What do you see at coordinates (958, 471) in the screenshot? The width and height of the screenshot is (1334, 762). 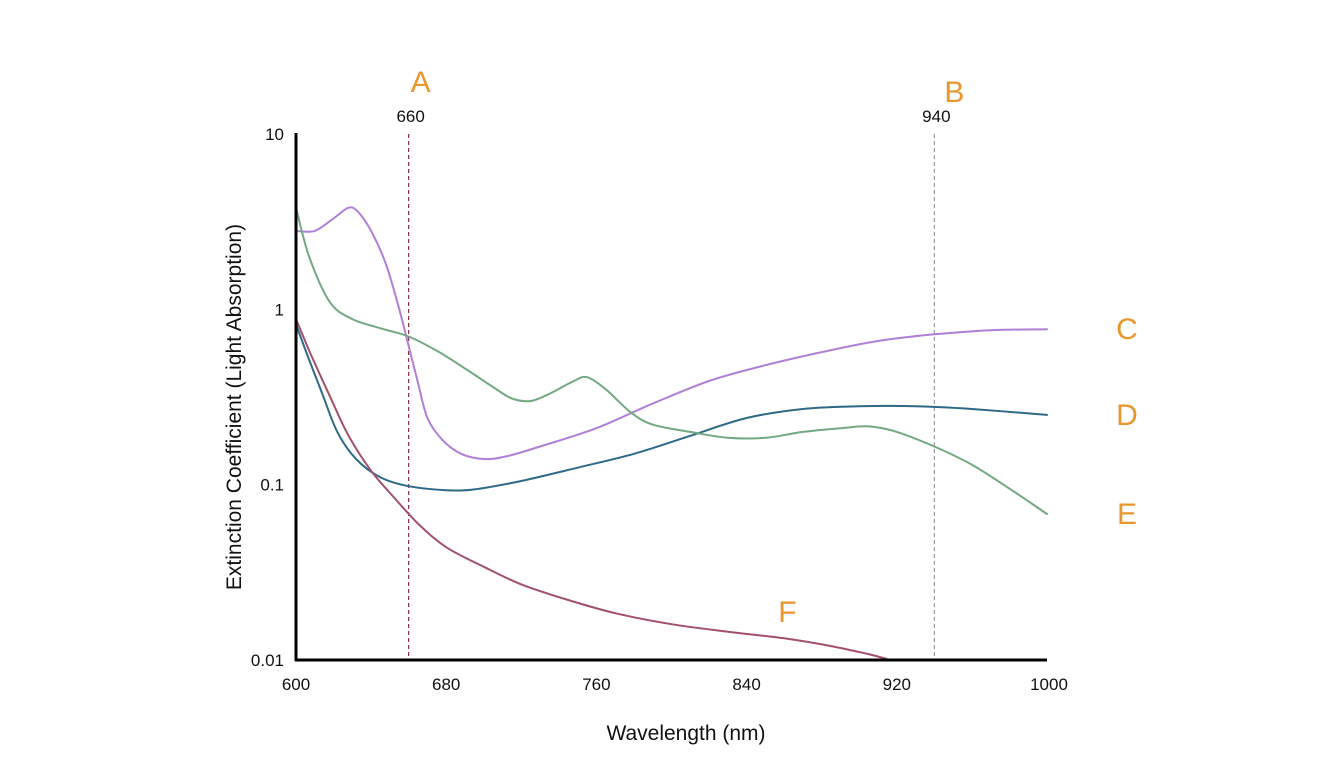 I see `series-labels: C D E F` at bounding box center [958, 471].